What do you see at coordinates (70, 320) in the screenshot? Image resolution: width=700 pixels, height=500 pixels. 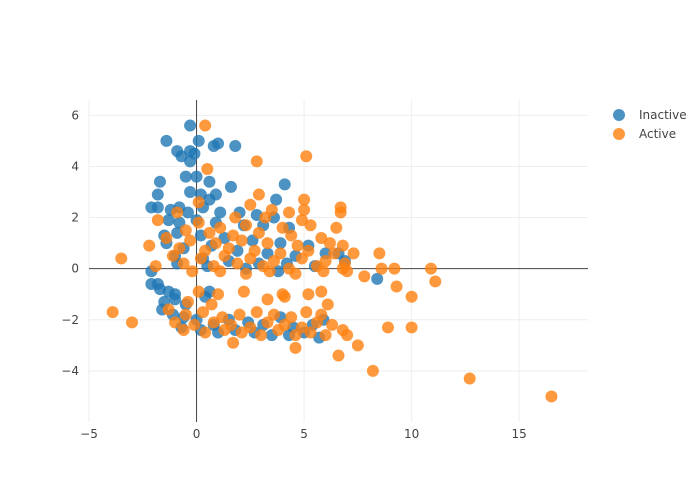 I see `y-tick-label: −2` at bounding box center [70, 320].